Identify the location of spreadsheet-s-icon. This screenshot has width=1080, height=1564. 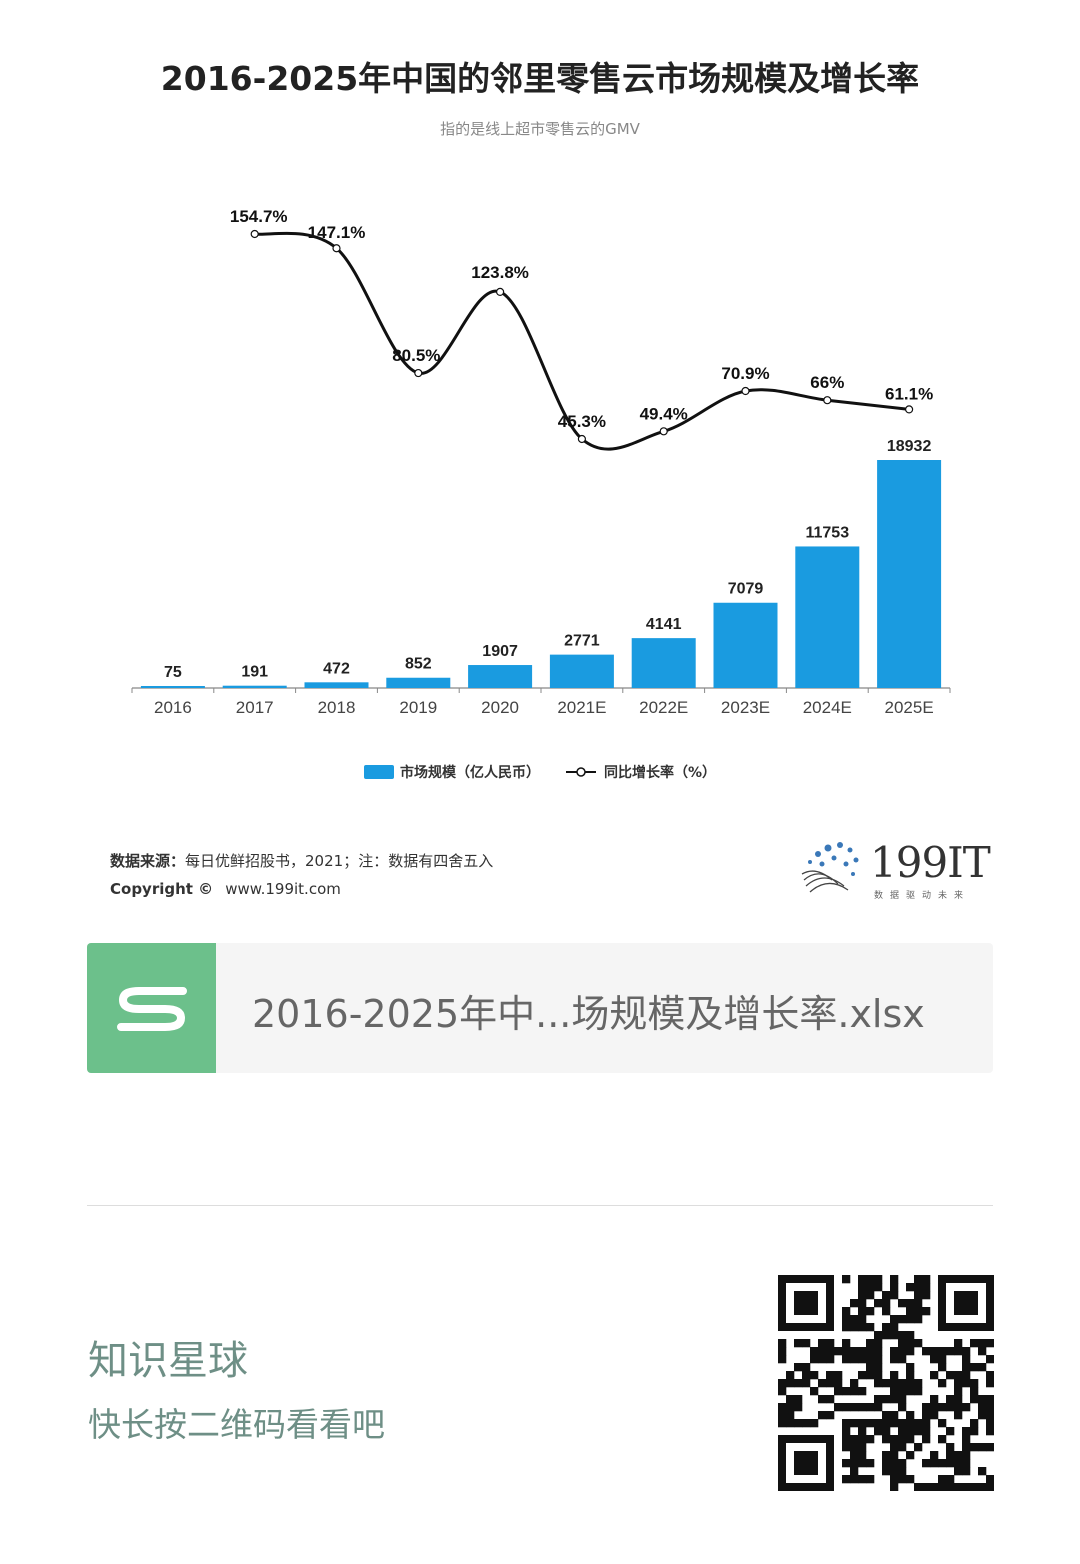
(151, 1008).